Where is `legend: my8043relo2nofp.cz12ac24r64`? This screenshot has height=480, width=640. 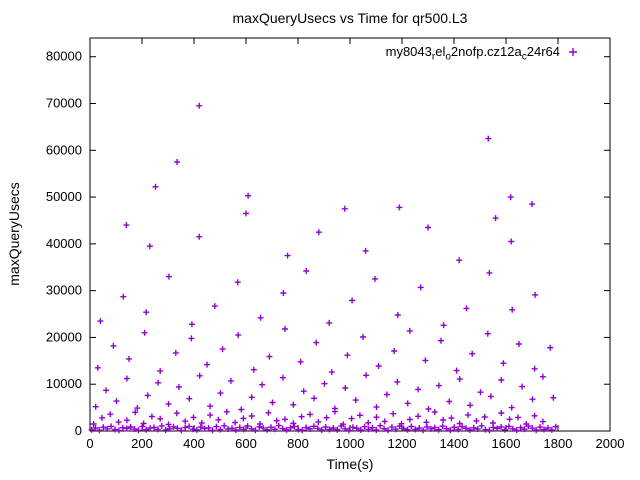 legend: my8043relo2nofp.cz12ac24r64 is located at coordinates (473, 53).